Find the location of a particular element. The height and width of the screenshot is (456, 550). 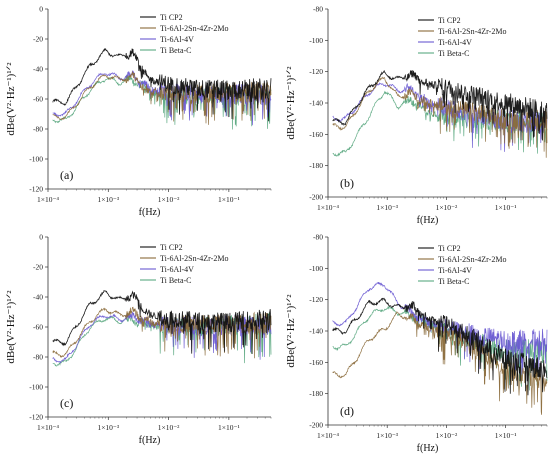

panel-label: (d) is located at coordinates (347, 411).